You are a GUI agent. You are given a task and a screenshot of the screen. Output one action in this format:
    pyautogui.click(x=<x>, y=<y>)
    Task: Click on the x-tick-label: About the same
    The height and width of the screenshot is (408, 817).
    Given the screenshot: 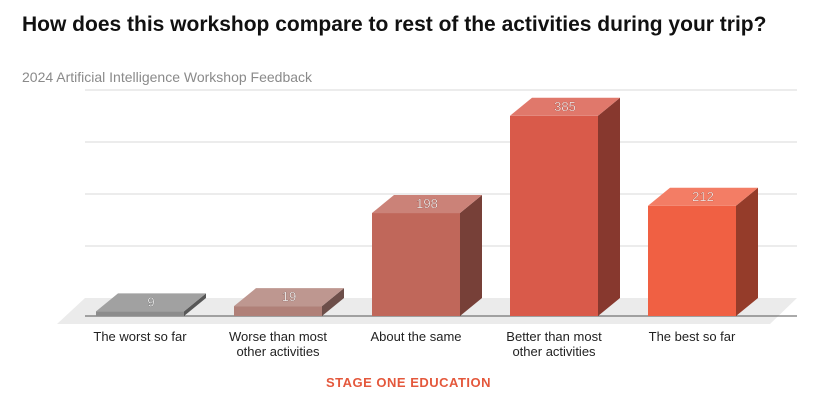 What is the action you would take?
    pyautogui.click(x=415, y=336)
    